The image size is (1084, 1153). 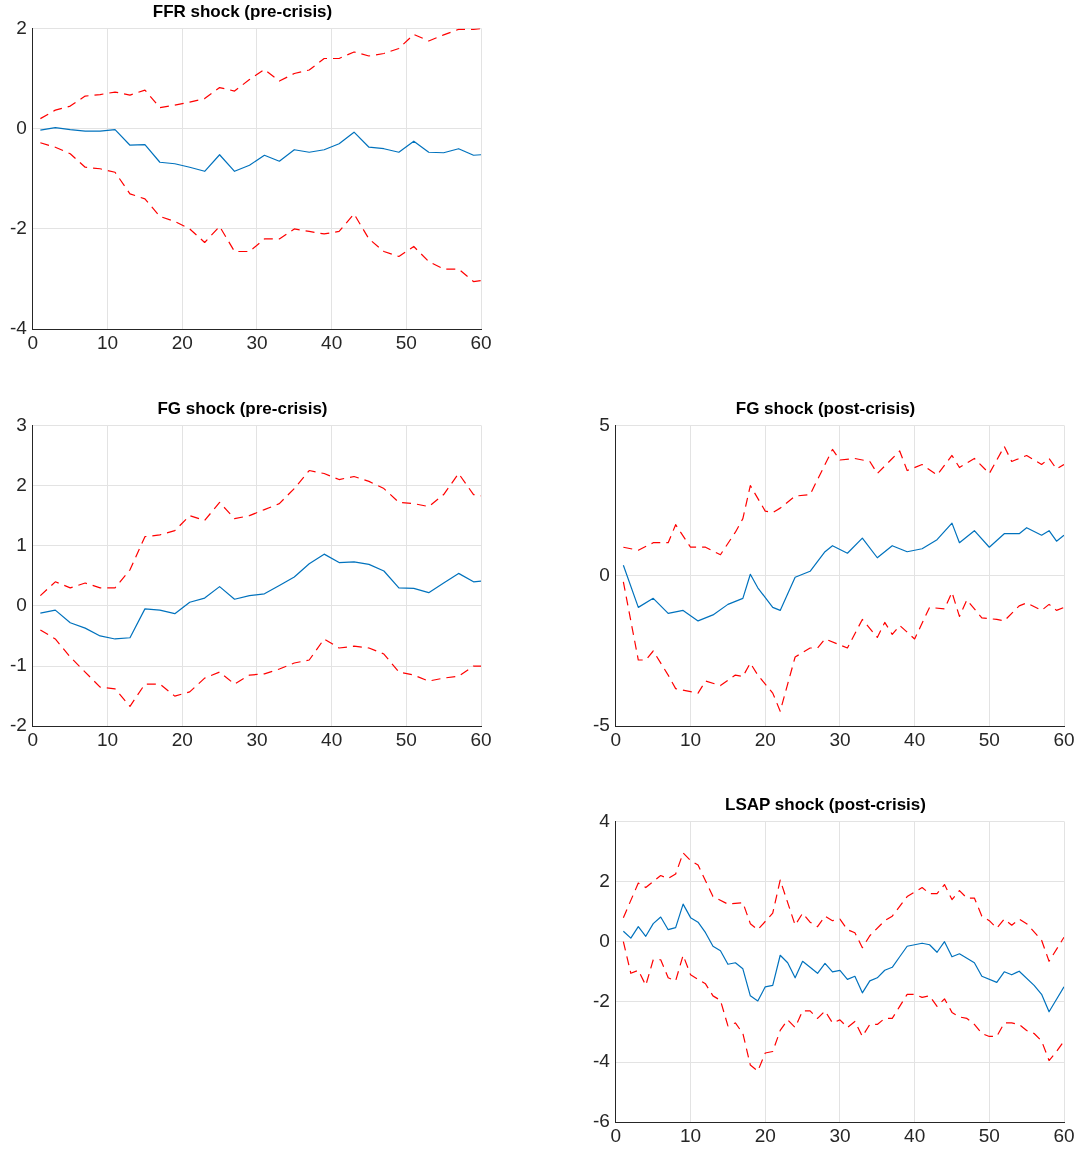 I want to click on chart-title: FG shock (pre-crisis), so click(x=242, y=408).